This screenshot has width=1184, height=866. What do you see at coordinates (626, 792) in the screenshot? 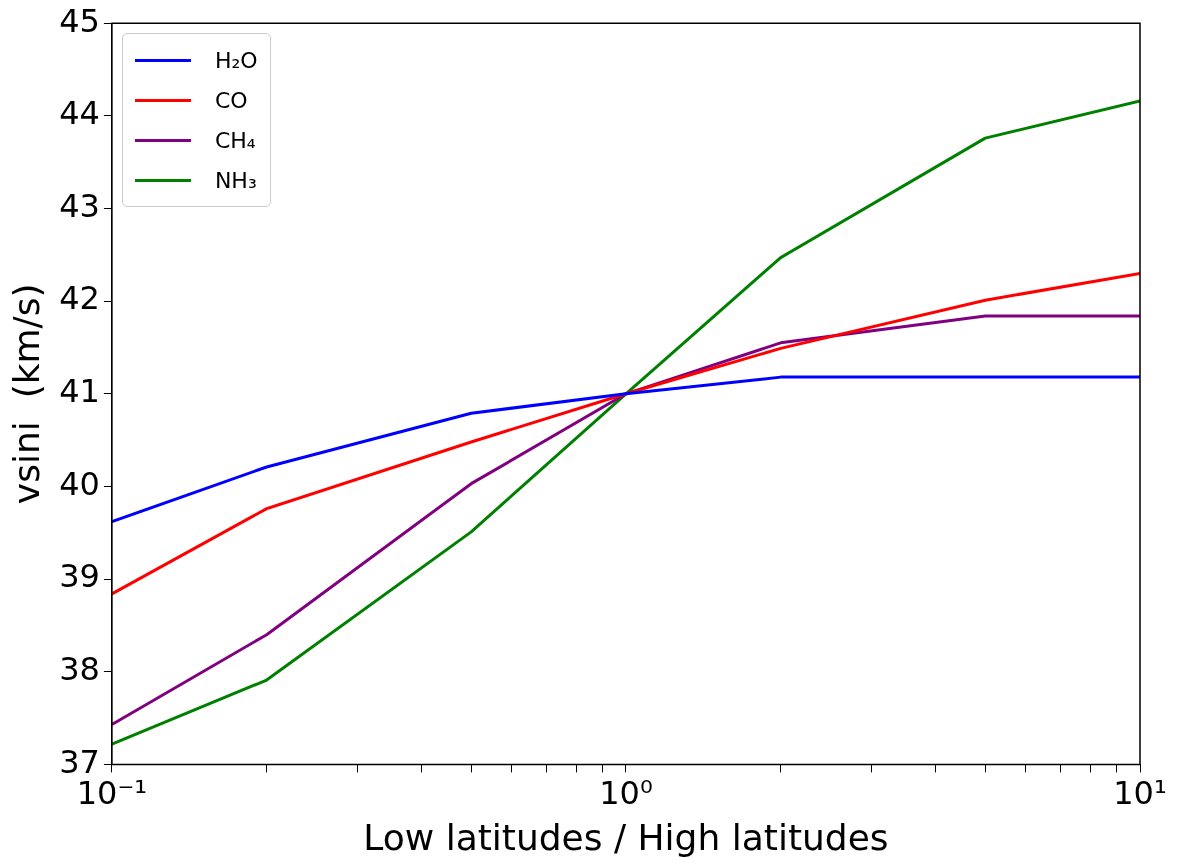
I see `x-tick-label: 10⁰` at bounding box center [626, 792].